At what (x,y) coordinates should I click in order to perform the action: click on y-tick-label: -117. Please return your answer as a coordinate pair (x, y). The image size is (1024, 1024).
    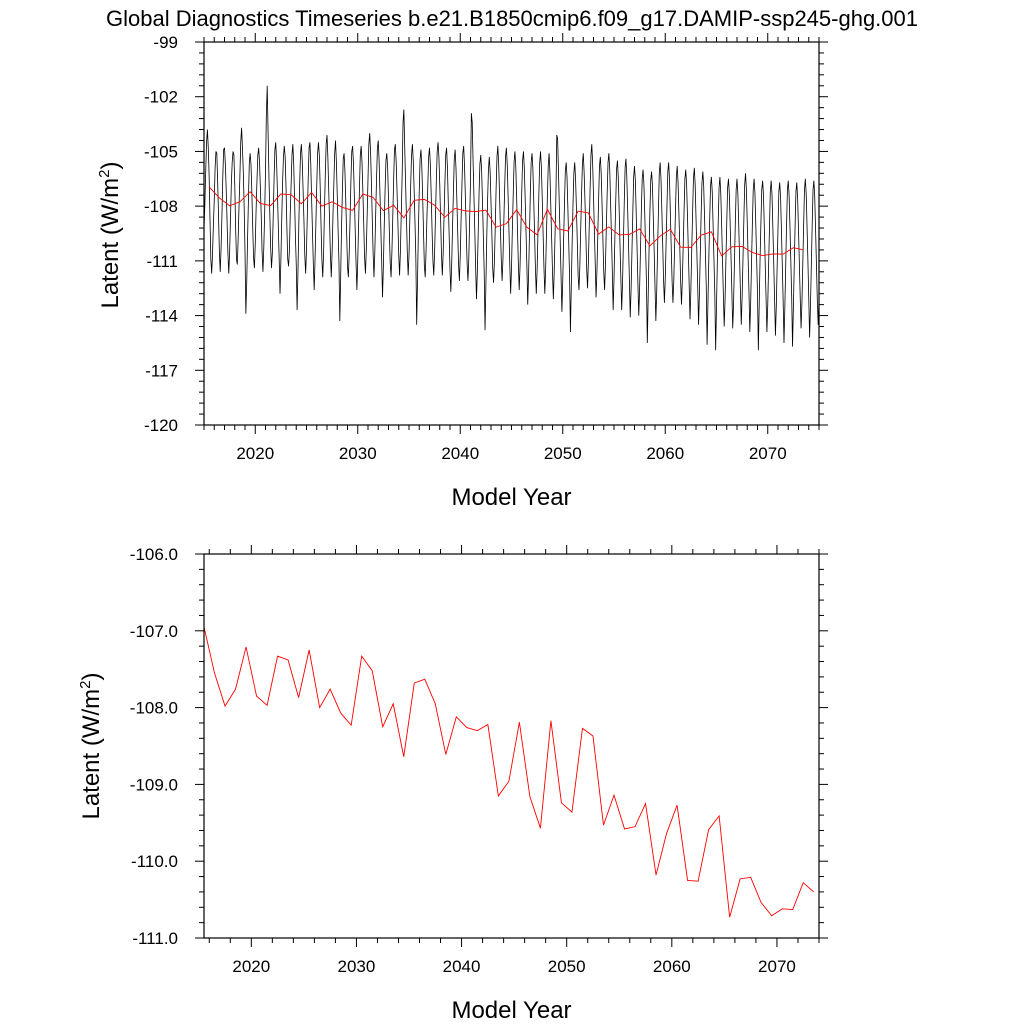
    Looking at the image, I should click on (161, 370).